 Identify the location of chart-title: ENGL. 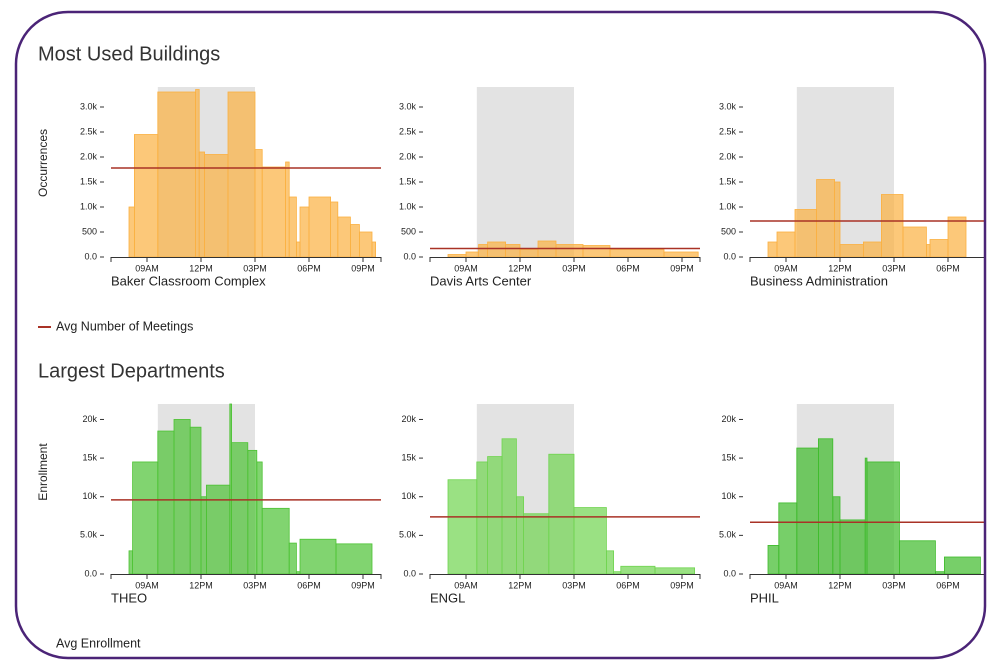
(447, 597).